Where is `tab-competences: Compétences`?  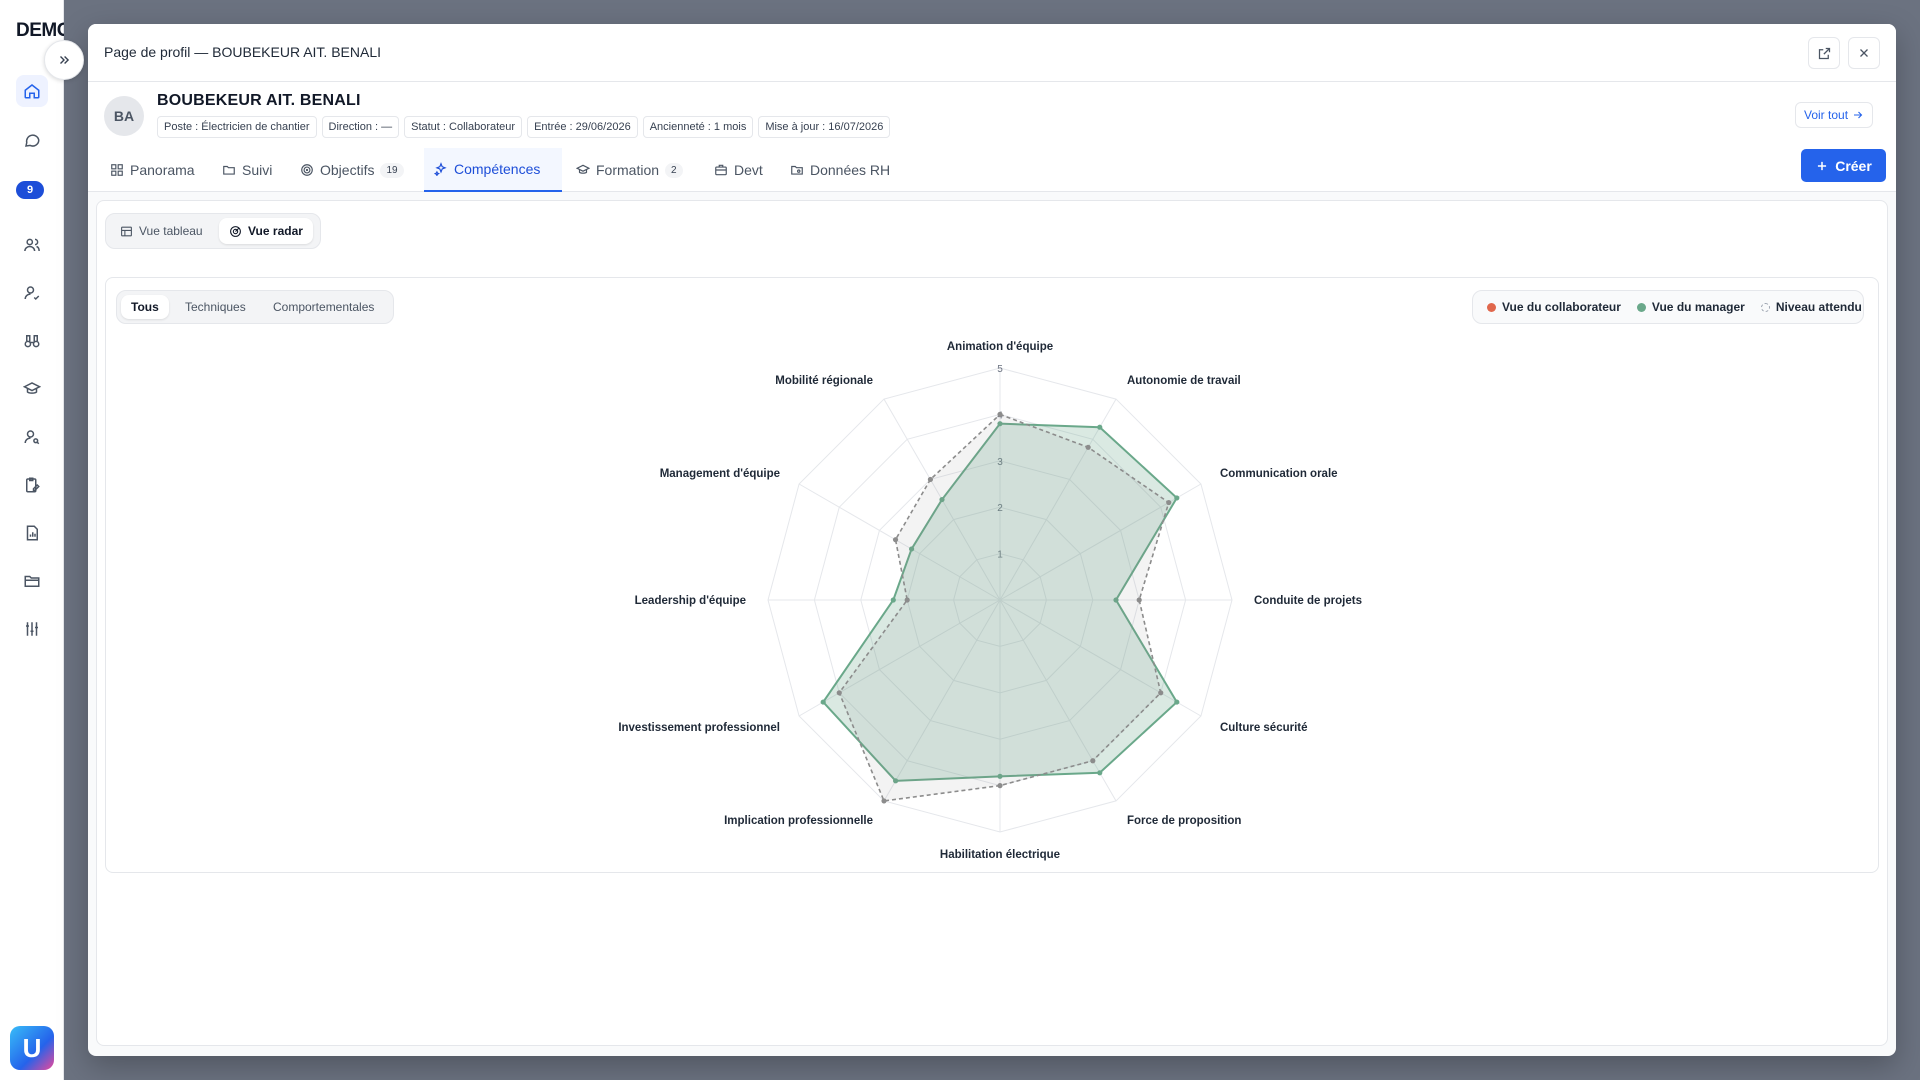
tab-competences: Compétences is located at coordinates (493, 170).